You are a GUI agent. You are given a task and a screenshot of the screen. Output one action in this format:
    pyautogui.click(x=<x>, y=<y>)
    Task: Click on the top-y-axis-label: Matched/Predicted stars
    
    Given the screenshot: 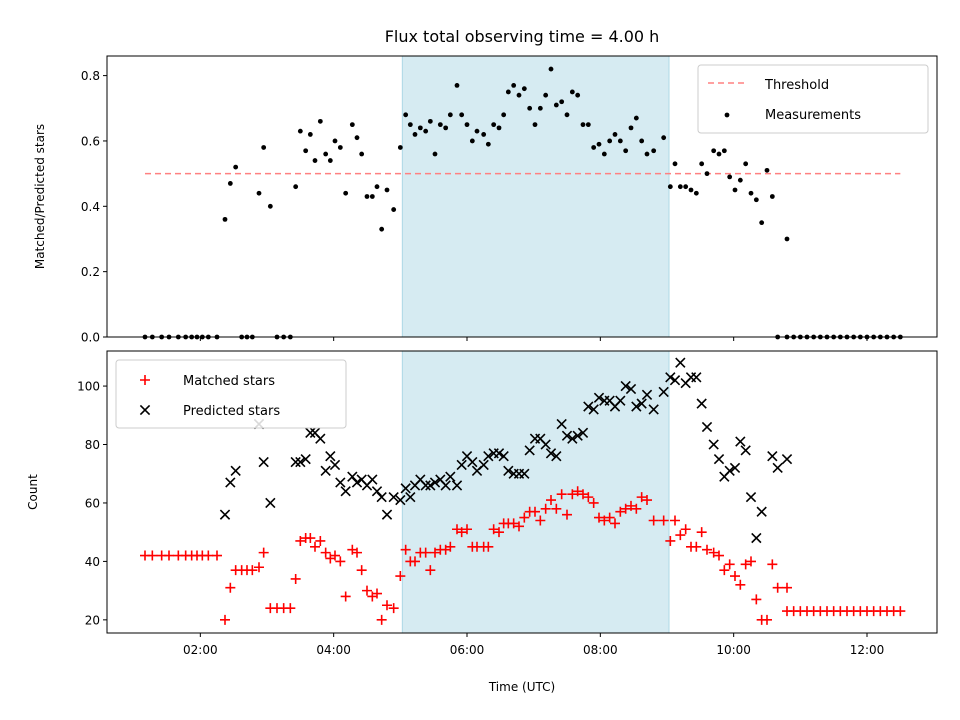 What is the action you would take?
    pyautogui.click(x=40, y=196)
    